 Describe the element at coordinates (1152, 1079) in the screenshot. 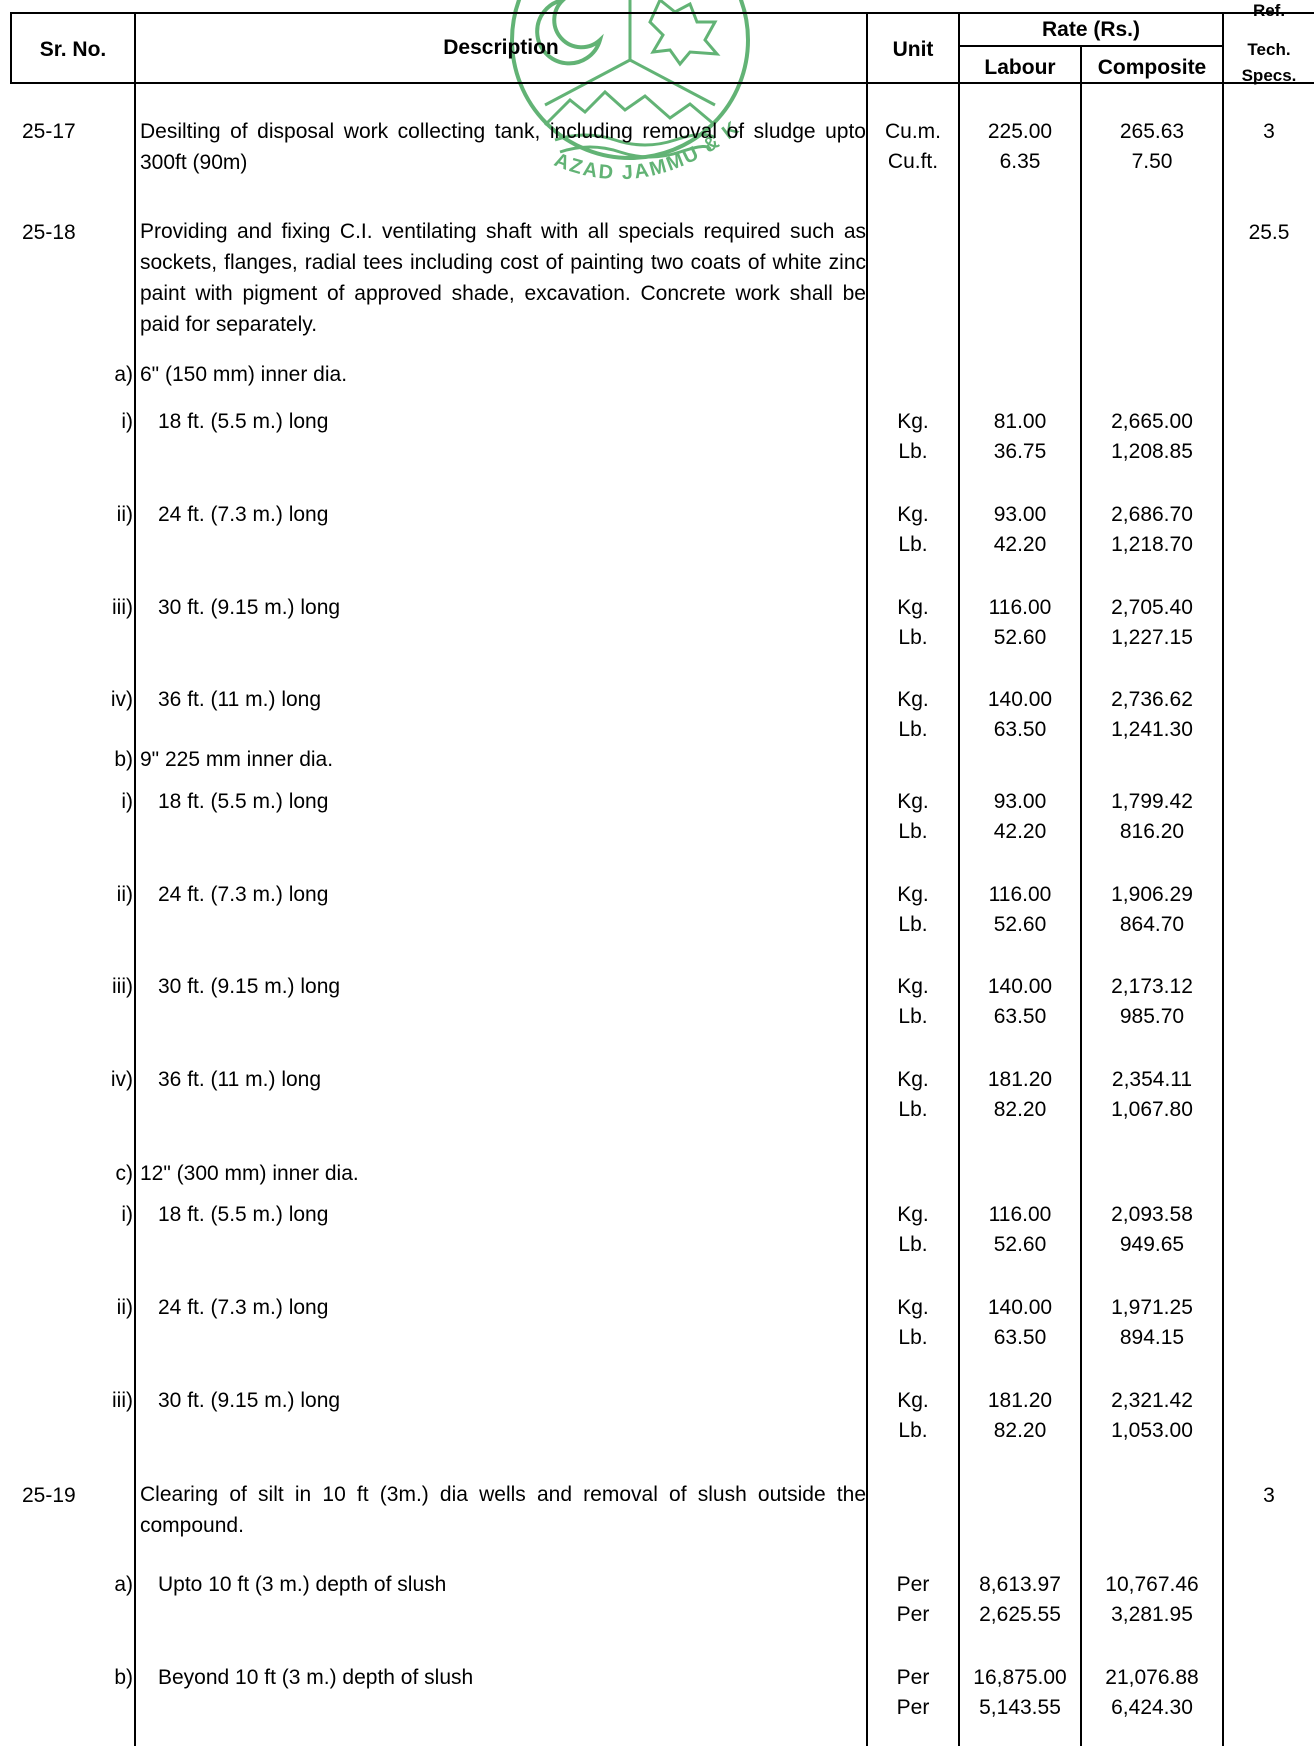

I see `item-25-18-b-iv-composite-1: 2,354.11` at that location.